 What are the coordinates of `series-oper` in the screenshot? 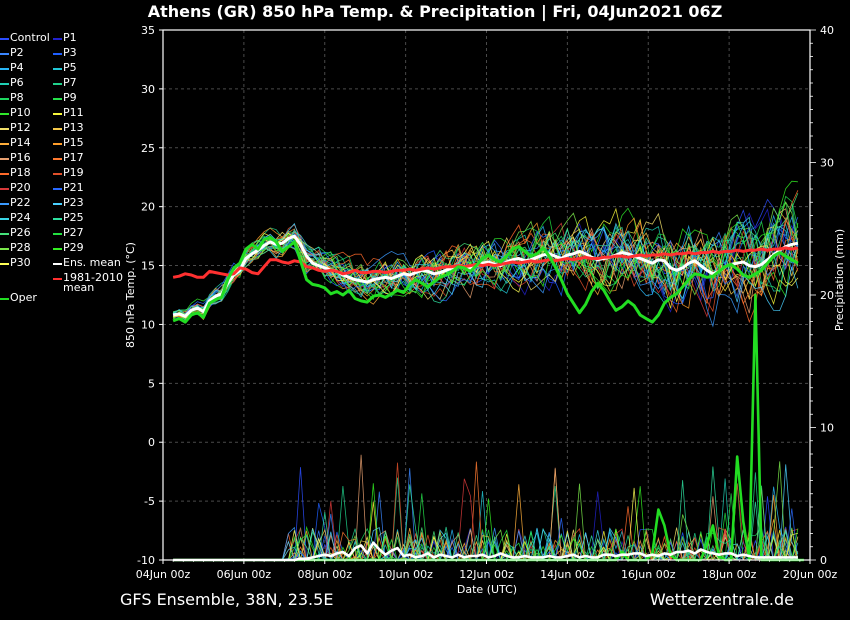 It's located at (485, 279).